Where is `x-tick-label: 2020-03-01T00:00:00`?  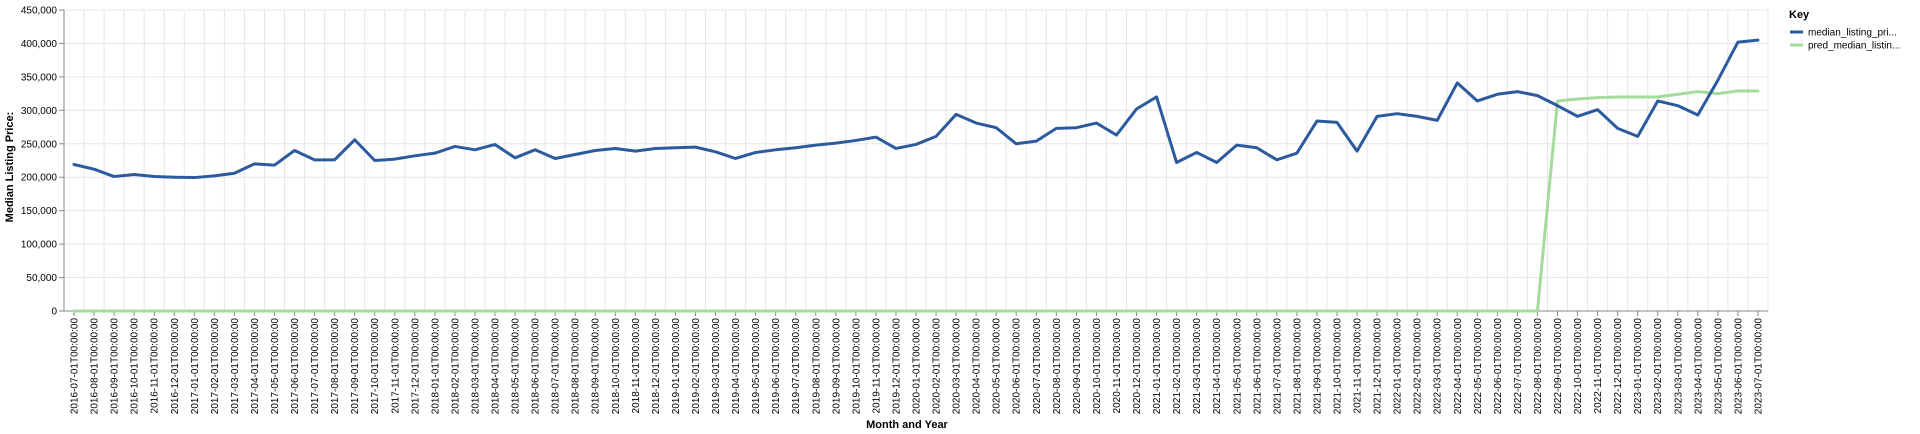 x-tick-label: 2020-03-01T00:00:00 is located at coordinates (957, 366).